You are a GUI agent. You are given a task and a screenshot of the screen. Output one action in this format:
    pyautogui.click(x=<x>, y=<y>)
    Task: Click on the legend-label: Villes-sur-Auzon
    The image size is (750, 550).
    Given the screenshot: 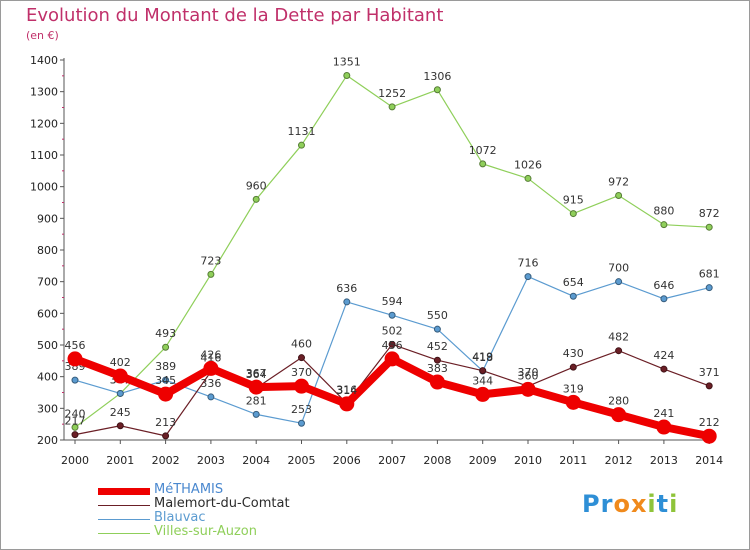 What is the action you would take?
    pyautogui.click(x=205, y=531)
    